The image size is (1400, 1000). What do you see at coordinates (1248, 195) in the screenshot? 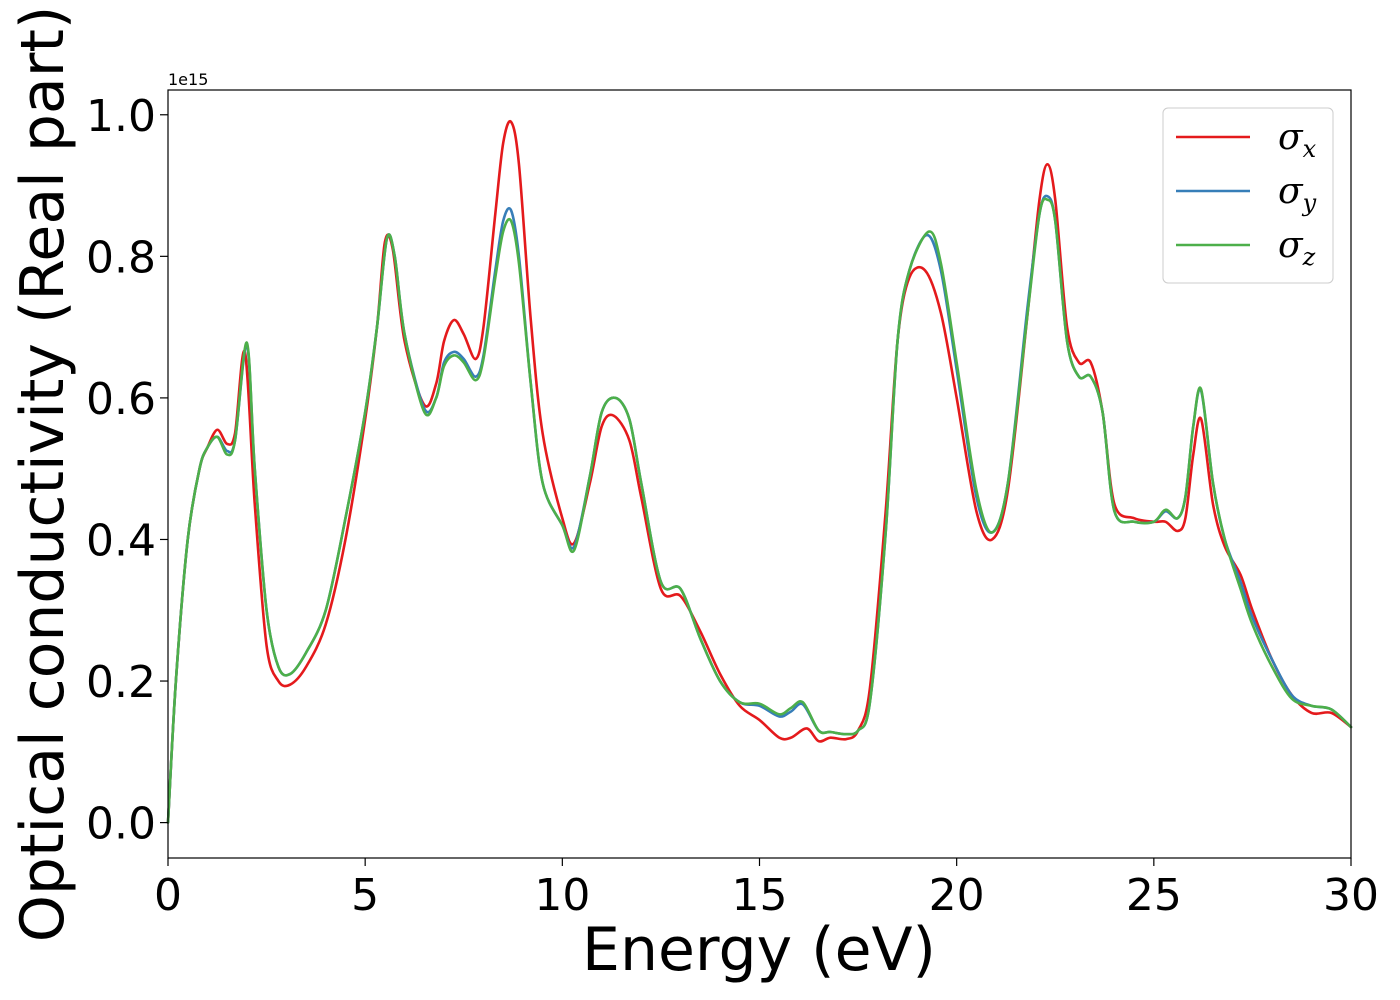
I see `legend-box` at bounding box center [1248, 195].